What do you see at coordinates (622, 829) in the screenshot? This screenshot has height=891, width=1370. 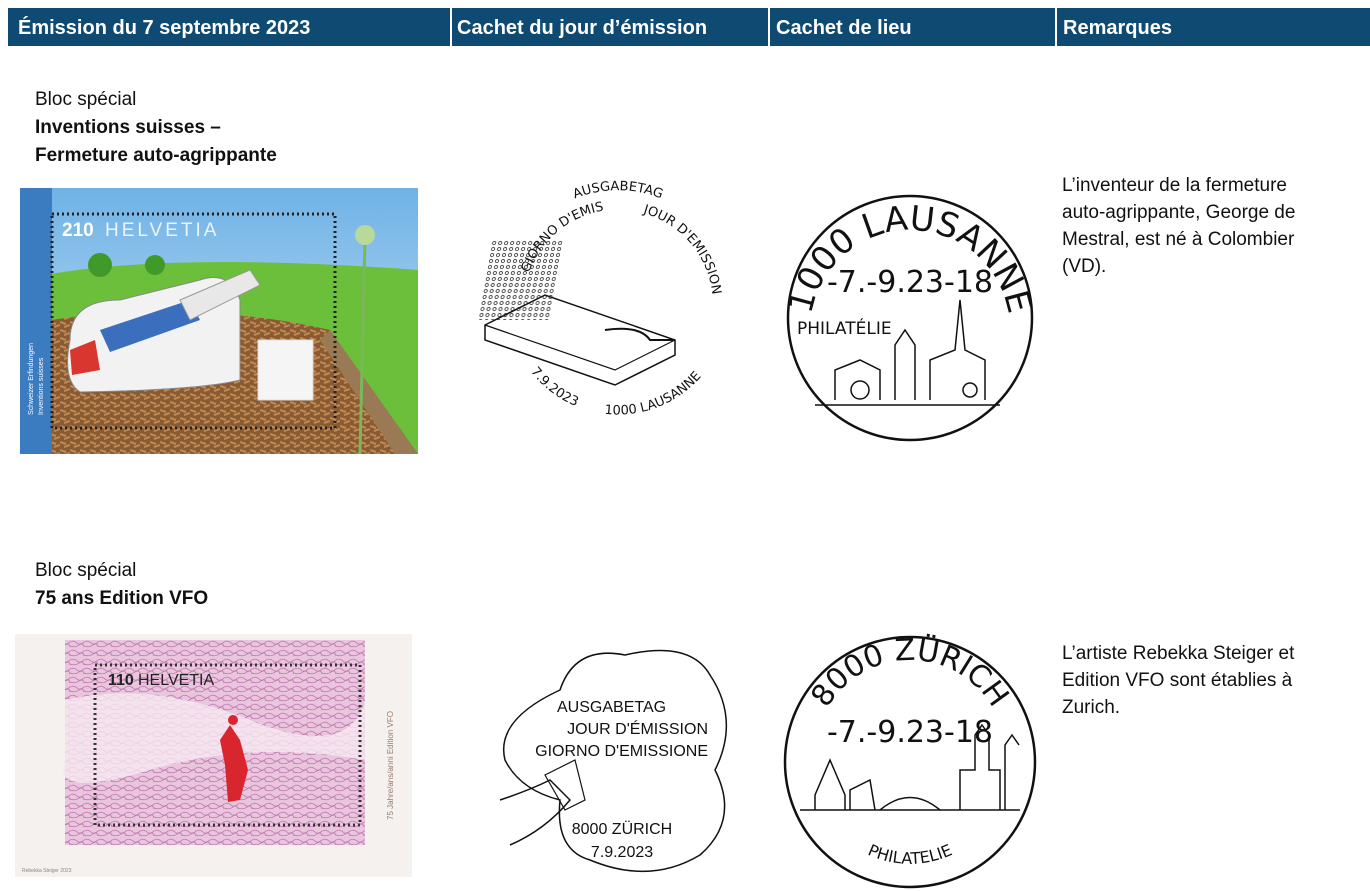 I see `cancel-text: 8000 ZÜRICH` at bounding box center [622, 829].